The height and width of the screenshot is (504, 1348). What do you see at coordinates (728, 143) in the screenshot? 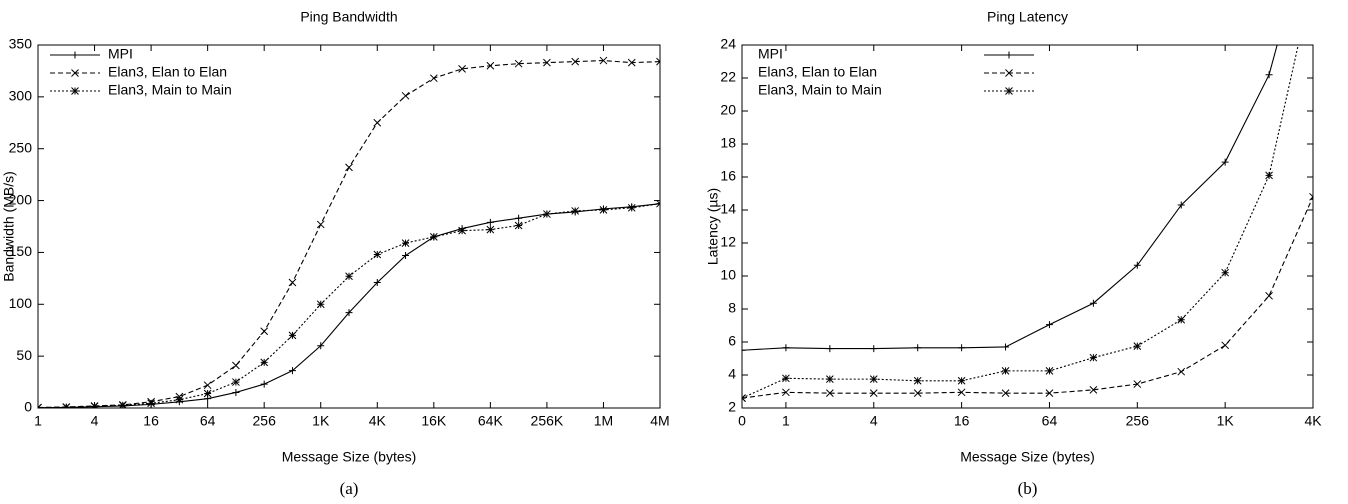
I see `y-tick-label: 18` at bounding box center [728, 143].